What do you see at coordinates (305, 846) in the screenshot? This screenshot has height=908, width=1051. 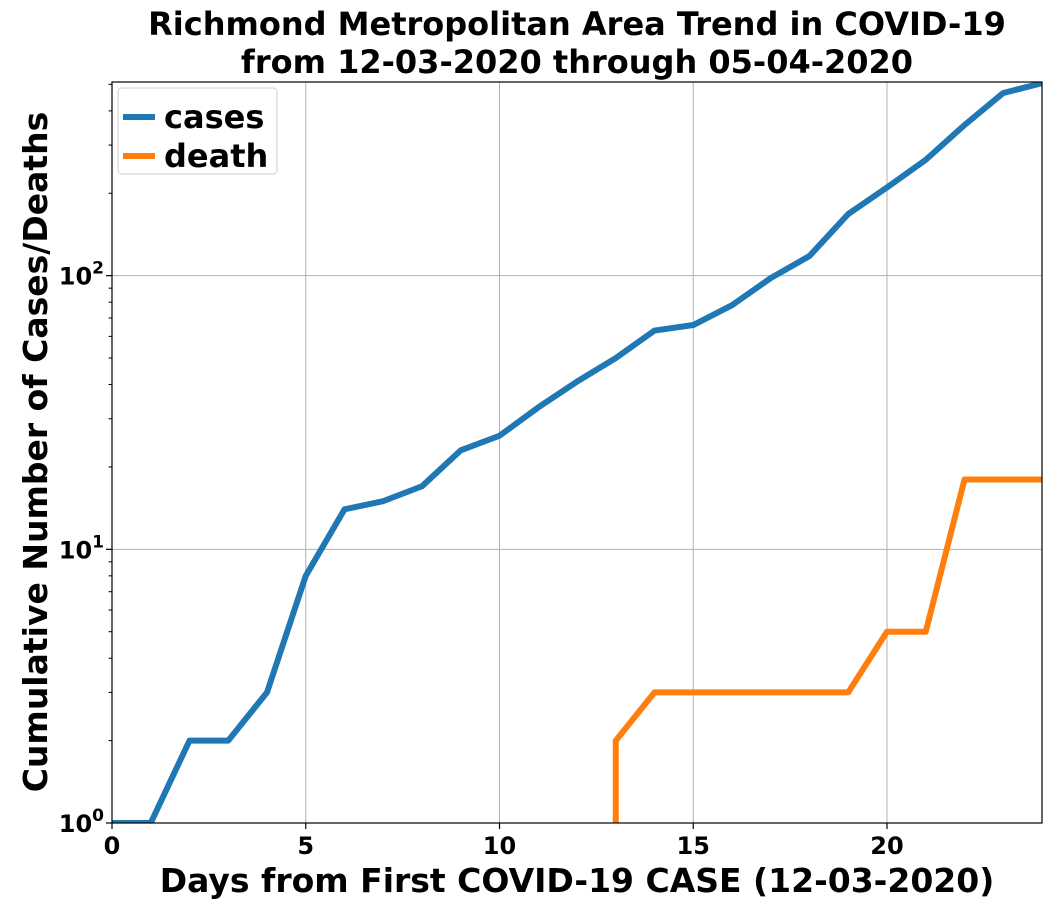 I see `x-tick-label: 5` at bounding box center [305, 846].